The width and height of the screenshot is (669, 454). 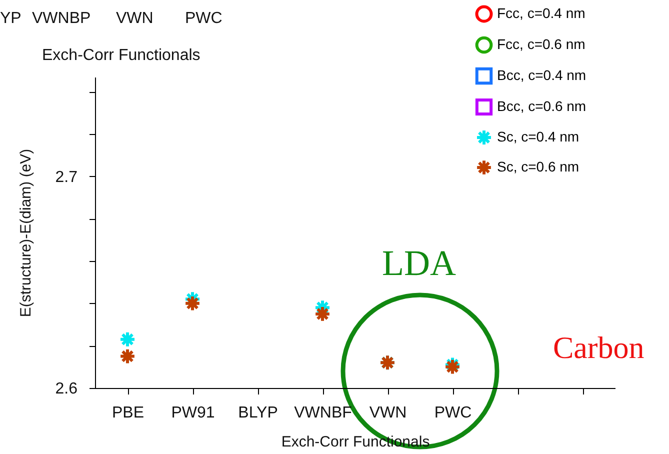 I want to click on legend-label: Fcc, c=0.6 nm, so click(x=541, y=44).